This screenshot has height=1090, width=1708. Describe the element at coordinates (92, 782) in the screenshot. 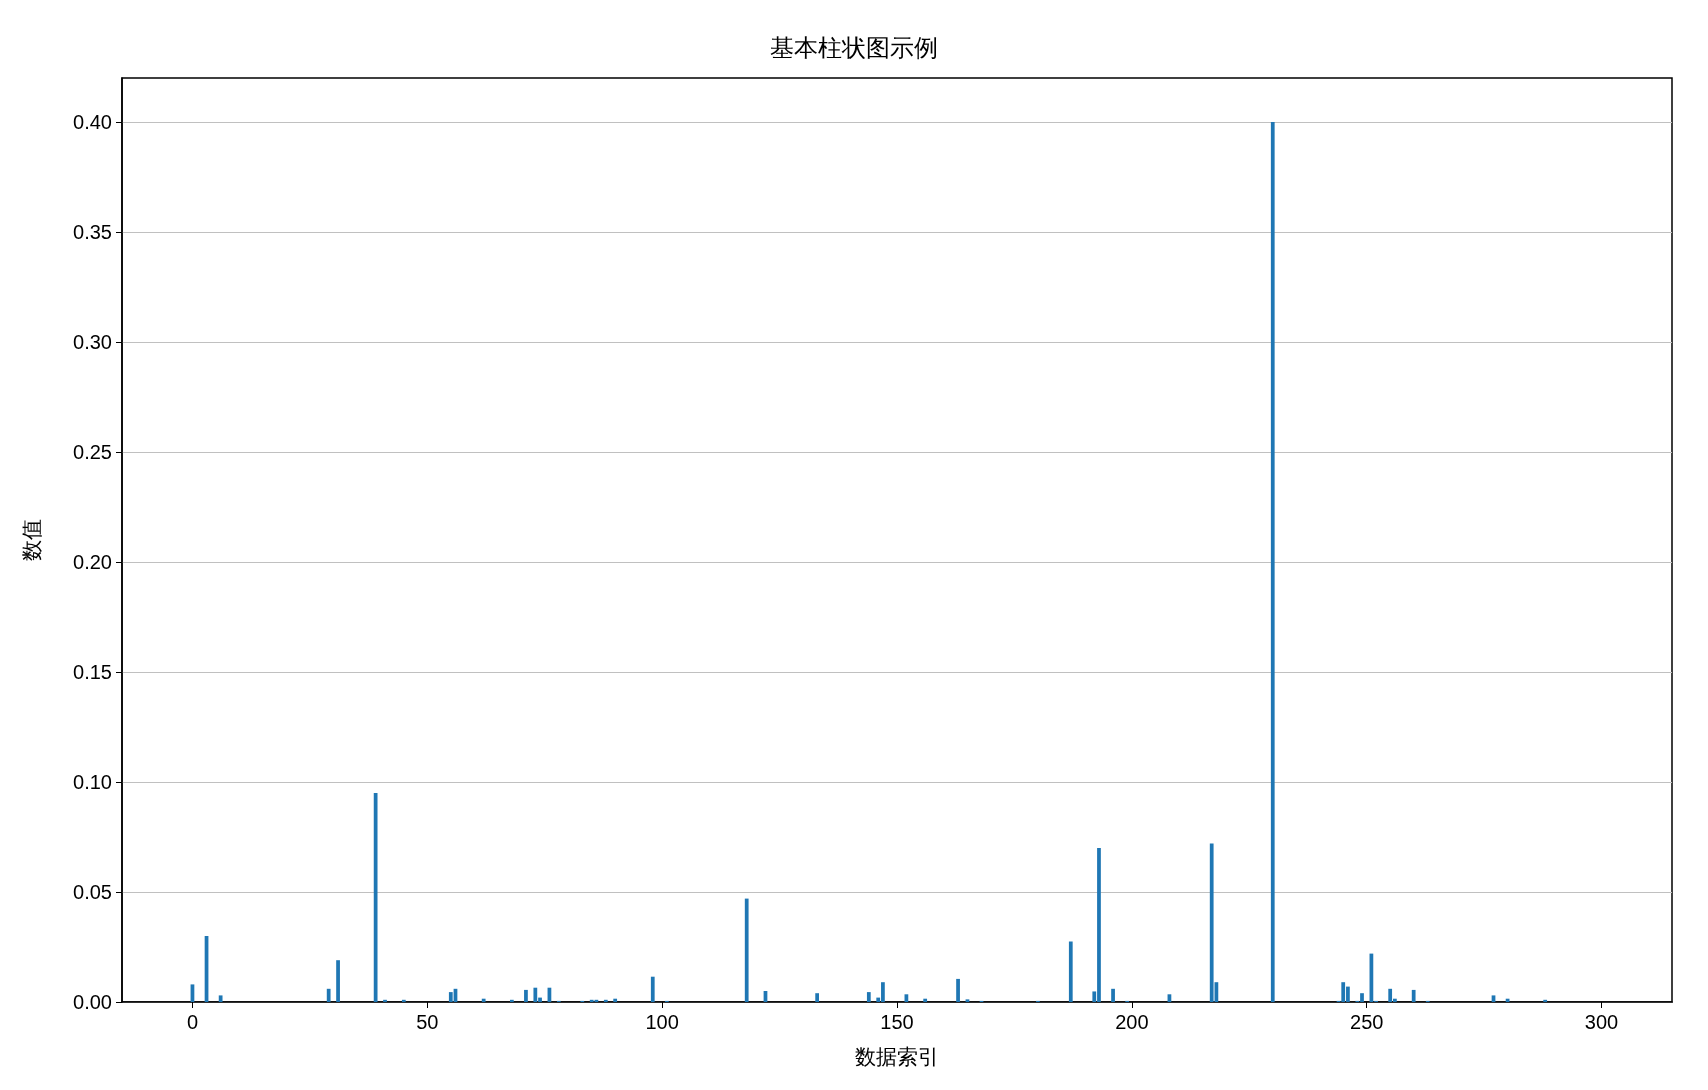

I see `y-tick-label: 0.10` at that location.